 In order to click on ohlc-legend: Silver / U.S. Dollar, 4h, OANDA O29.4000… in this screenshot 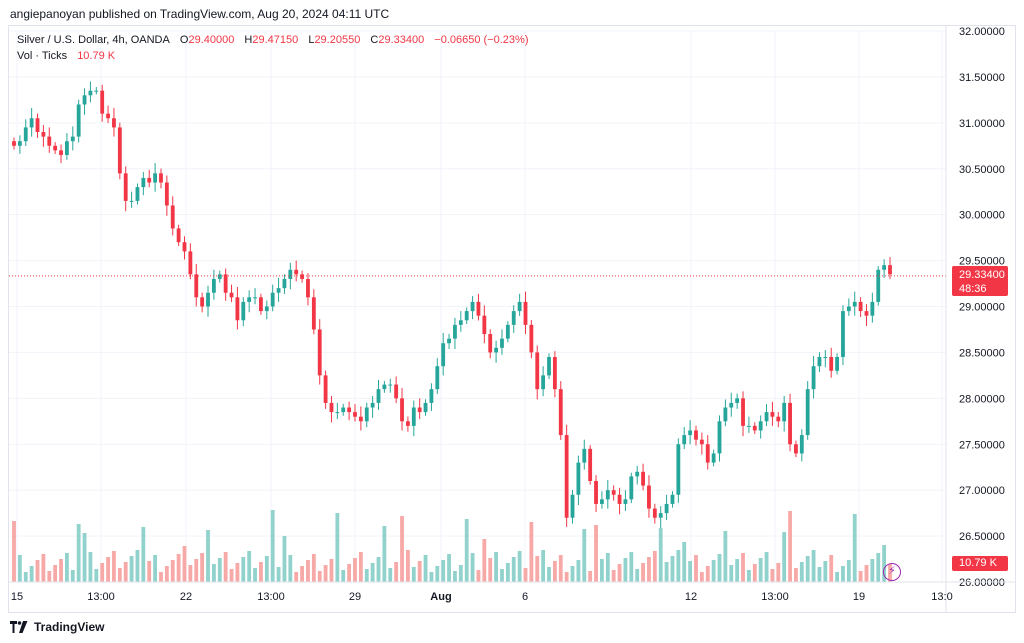, I will do `click(272, 40)`.